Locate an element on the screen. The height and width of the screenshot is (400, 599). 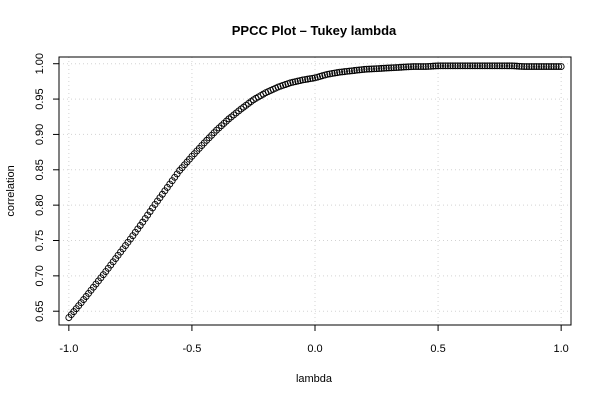
x-tick-label: -0.5 is located at coordinates (191, 349).